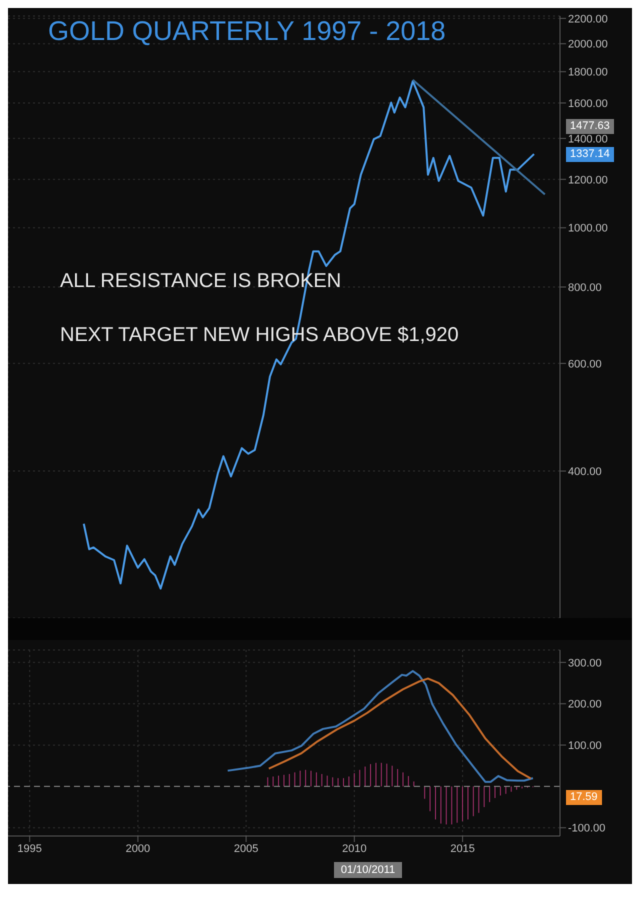 The height and width of the screenshot is (900, 640). I want to click on x-tick-label: 2000, so click(138, 848).